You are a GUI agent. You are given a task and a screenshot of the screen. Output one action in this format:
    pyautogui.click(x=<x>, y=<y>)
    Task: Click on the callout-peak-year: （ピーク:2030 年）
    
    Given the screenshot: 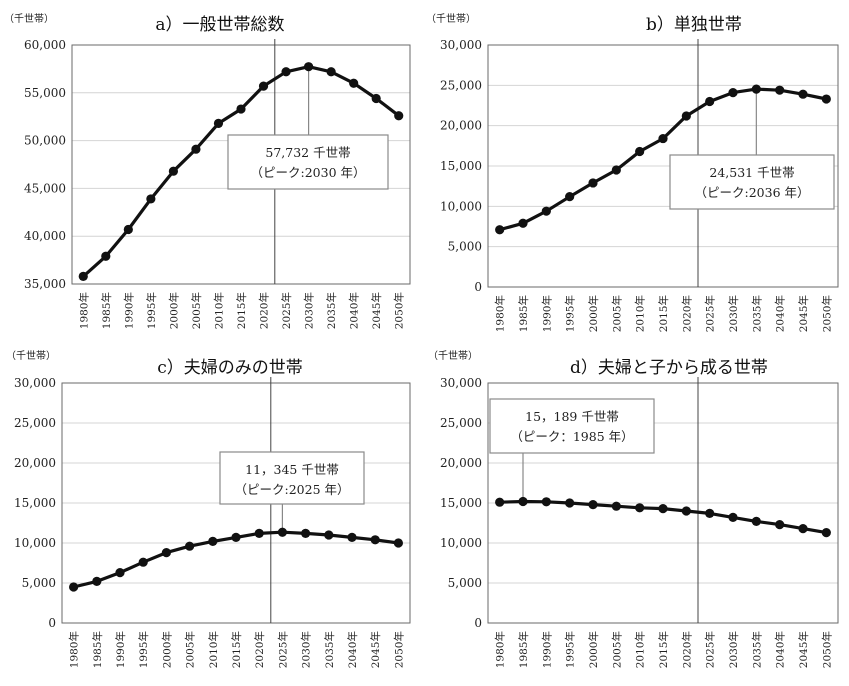 What is the action you would take?
    pyautogui.click(x=308, y=172)
    